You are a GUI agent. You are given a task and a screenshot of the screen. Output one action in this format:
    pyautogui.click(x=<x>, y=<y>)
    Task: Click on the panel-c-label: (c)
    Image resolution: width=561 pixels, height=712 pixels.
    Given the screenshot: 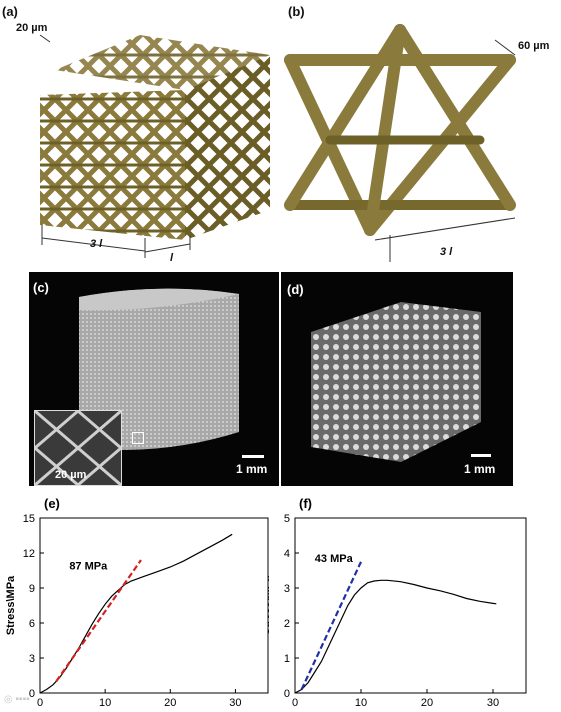 What is the action you would take?
    pyautogui.click(x=41, y=287)
    